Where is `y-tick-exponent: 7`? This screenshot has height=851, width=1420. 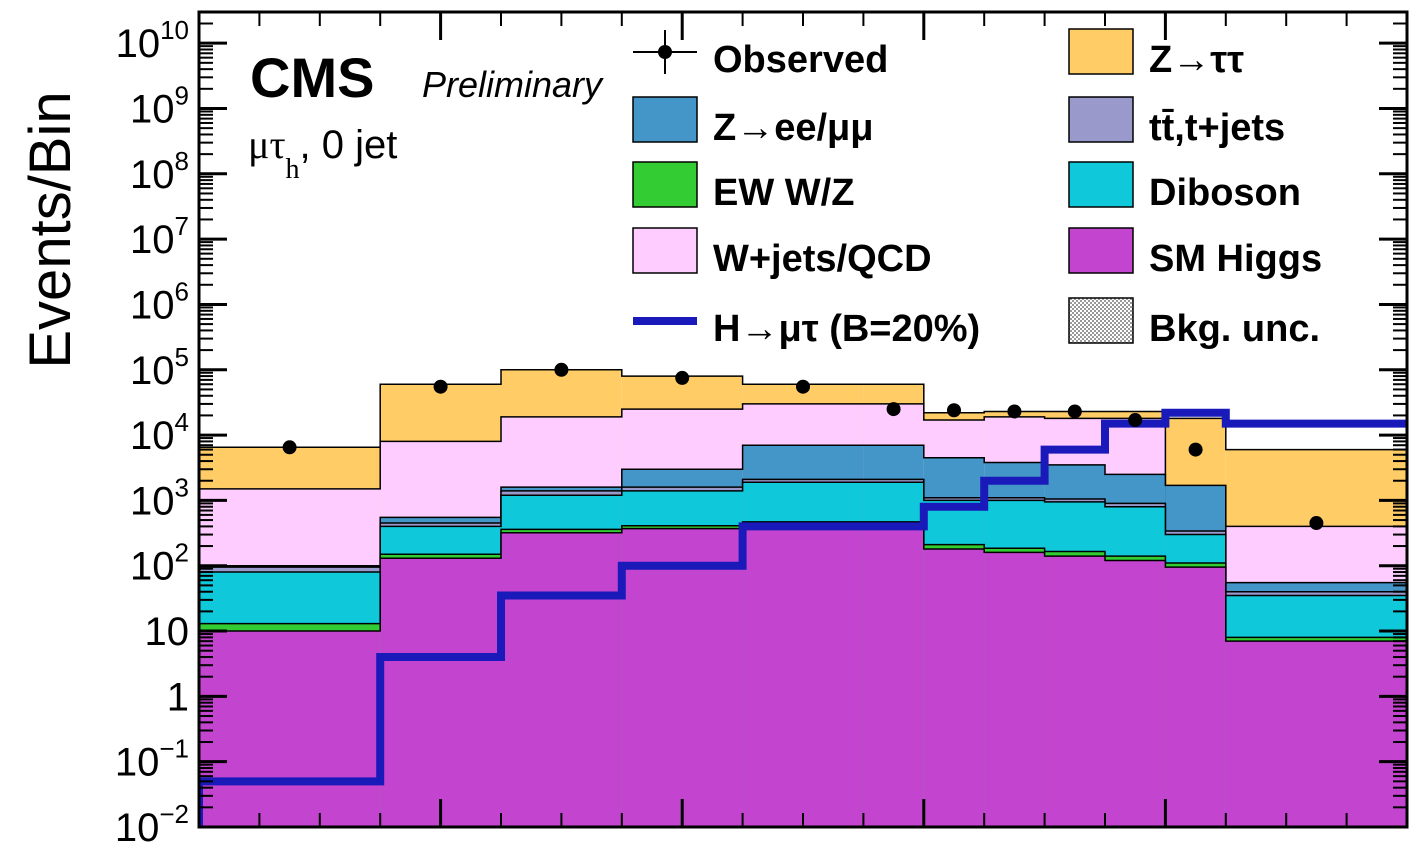
y-tick-exponent: 7 is located at coordinates (182, 226).